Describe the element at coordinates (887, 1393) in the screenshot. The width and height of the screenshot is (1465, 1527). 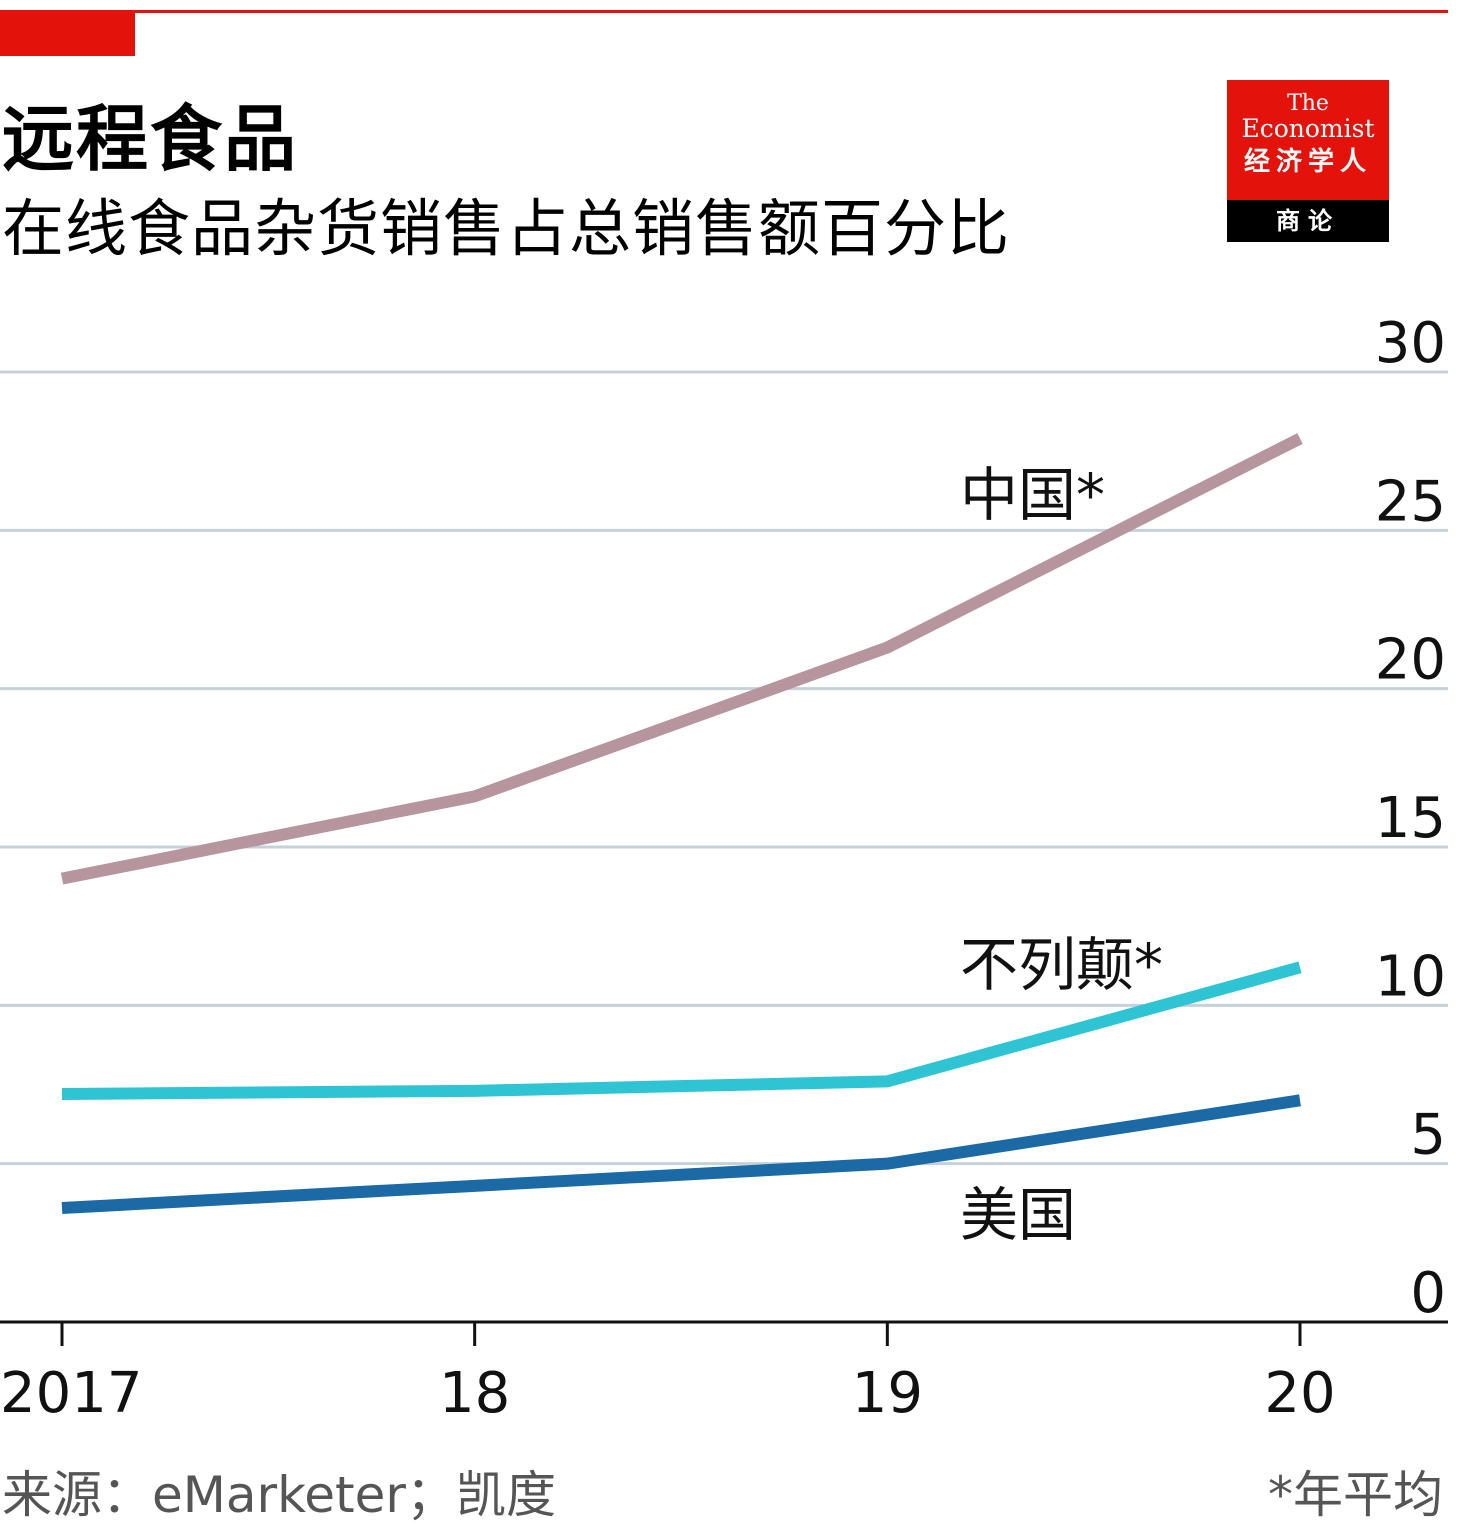
I see `x-tick-label: 19` at that location.